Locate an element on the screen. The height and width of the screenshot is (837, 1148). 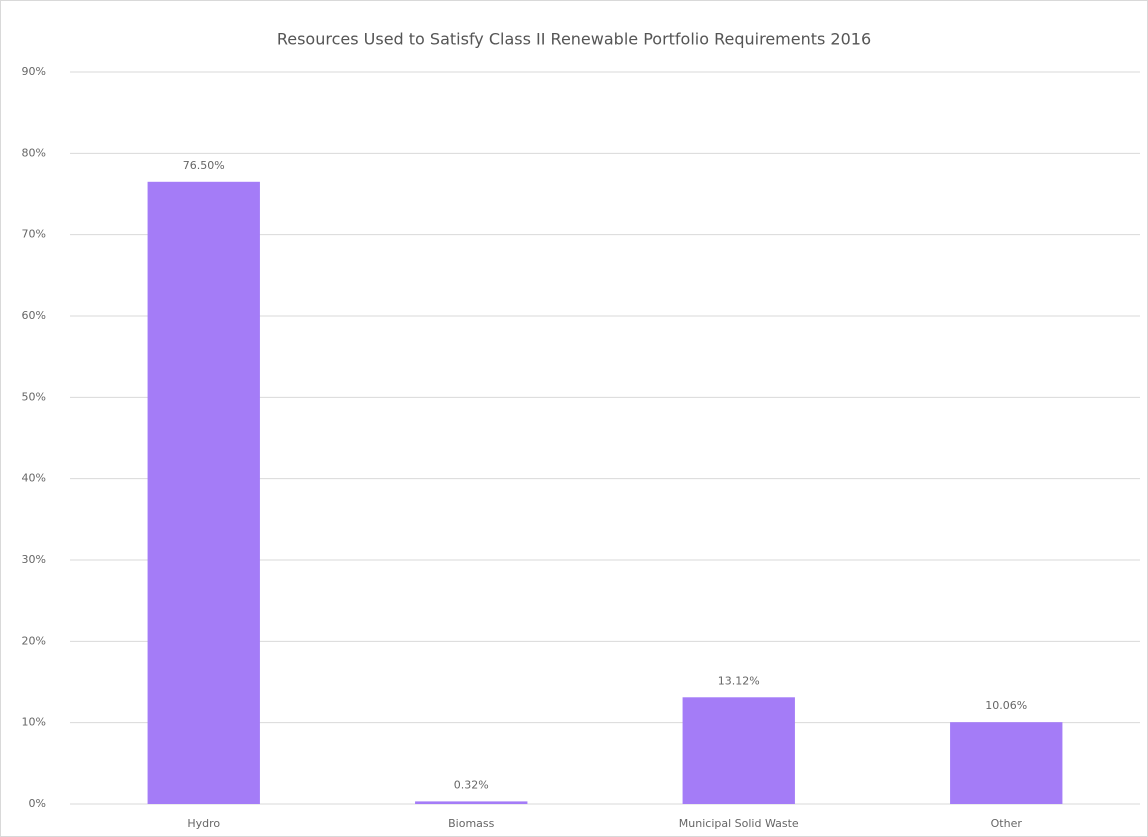
y-tick-label: 10% is located at coordinates (34, 722).